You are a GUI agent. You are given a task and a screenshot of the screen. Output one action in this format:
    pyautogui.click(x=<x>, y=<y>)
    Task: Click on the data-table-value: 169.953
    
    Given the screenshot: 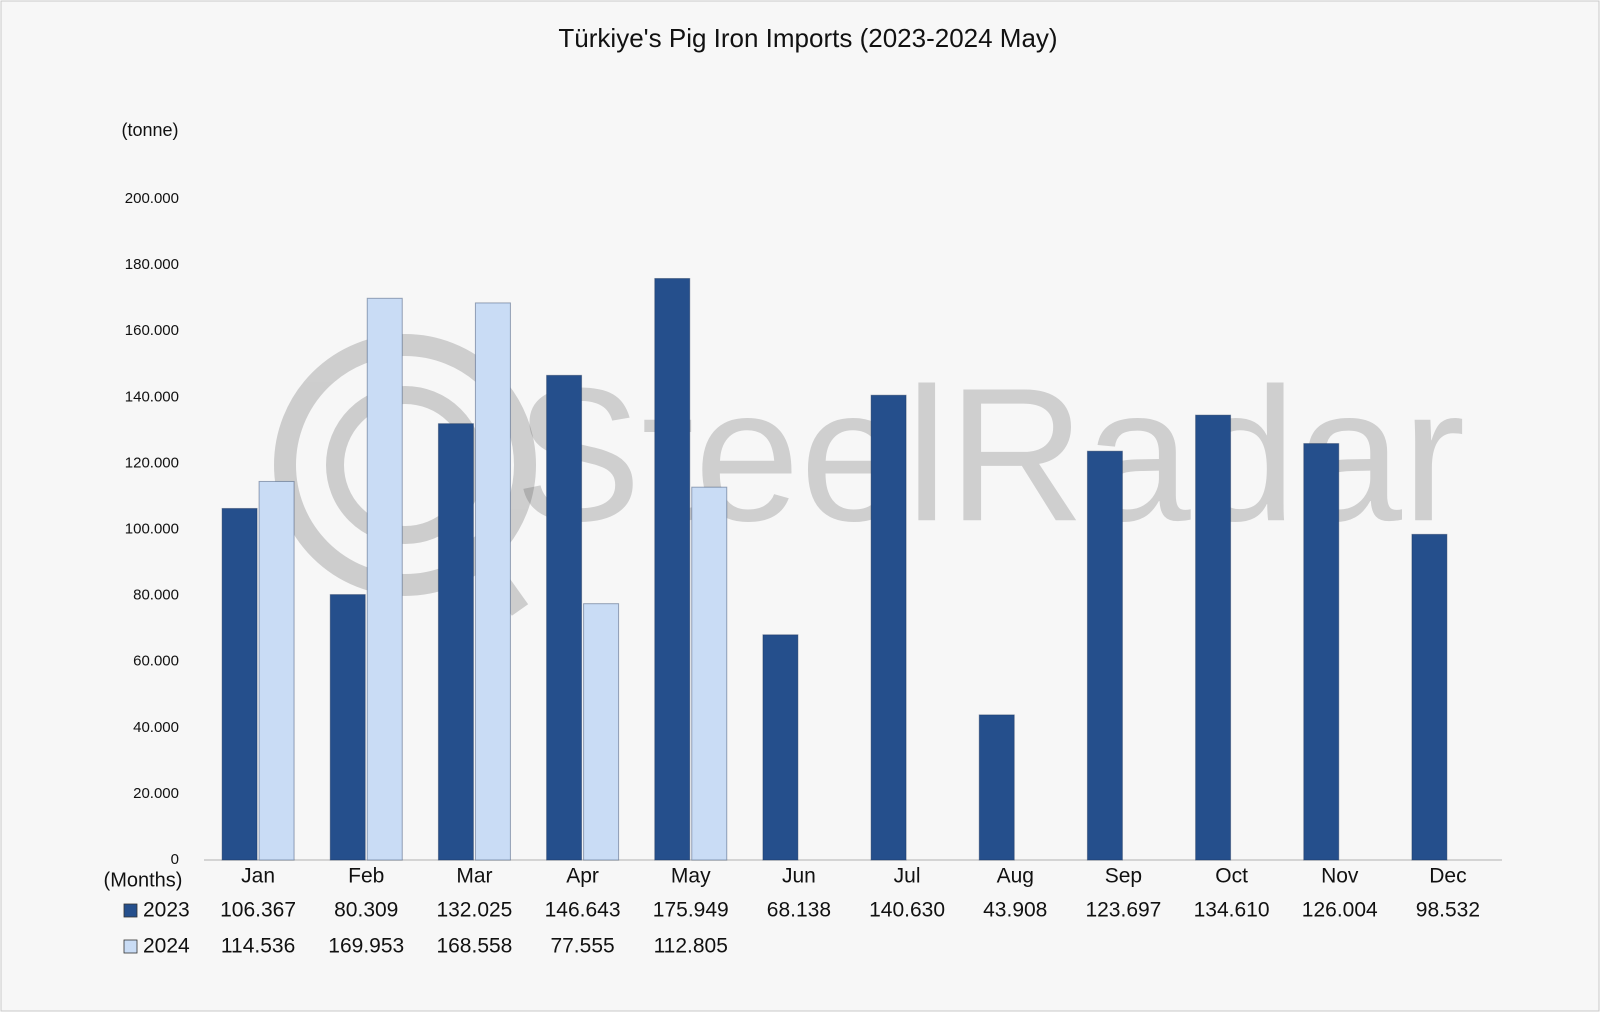 What is the action you would take?
    pyautogui.click(x=366, y=946)
    